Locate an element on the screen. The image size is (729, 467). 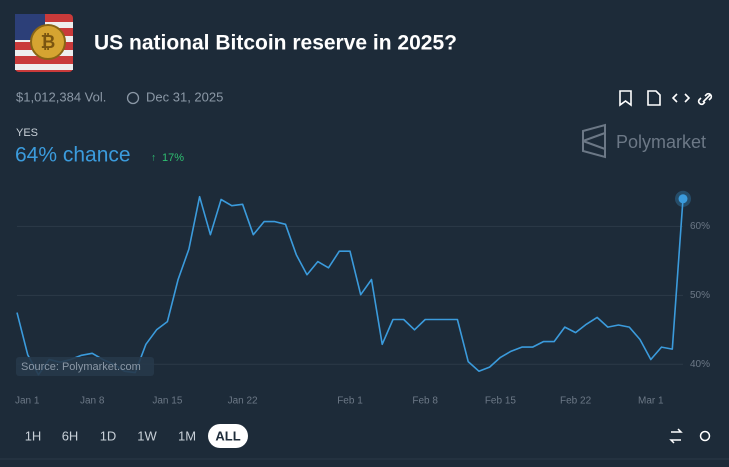
x-tick-label: Feb 22 is located at coordinates (576, 401).